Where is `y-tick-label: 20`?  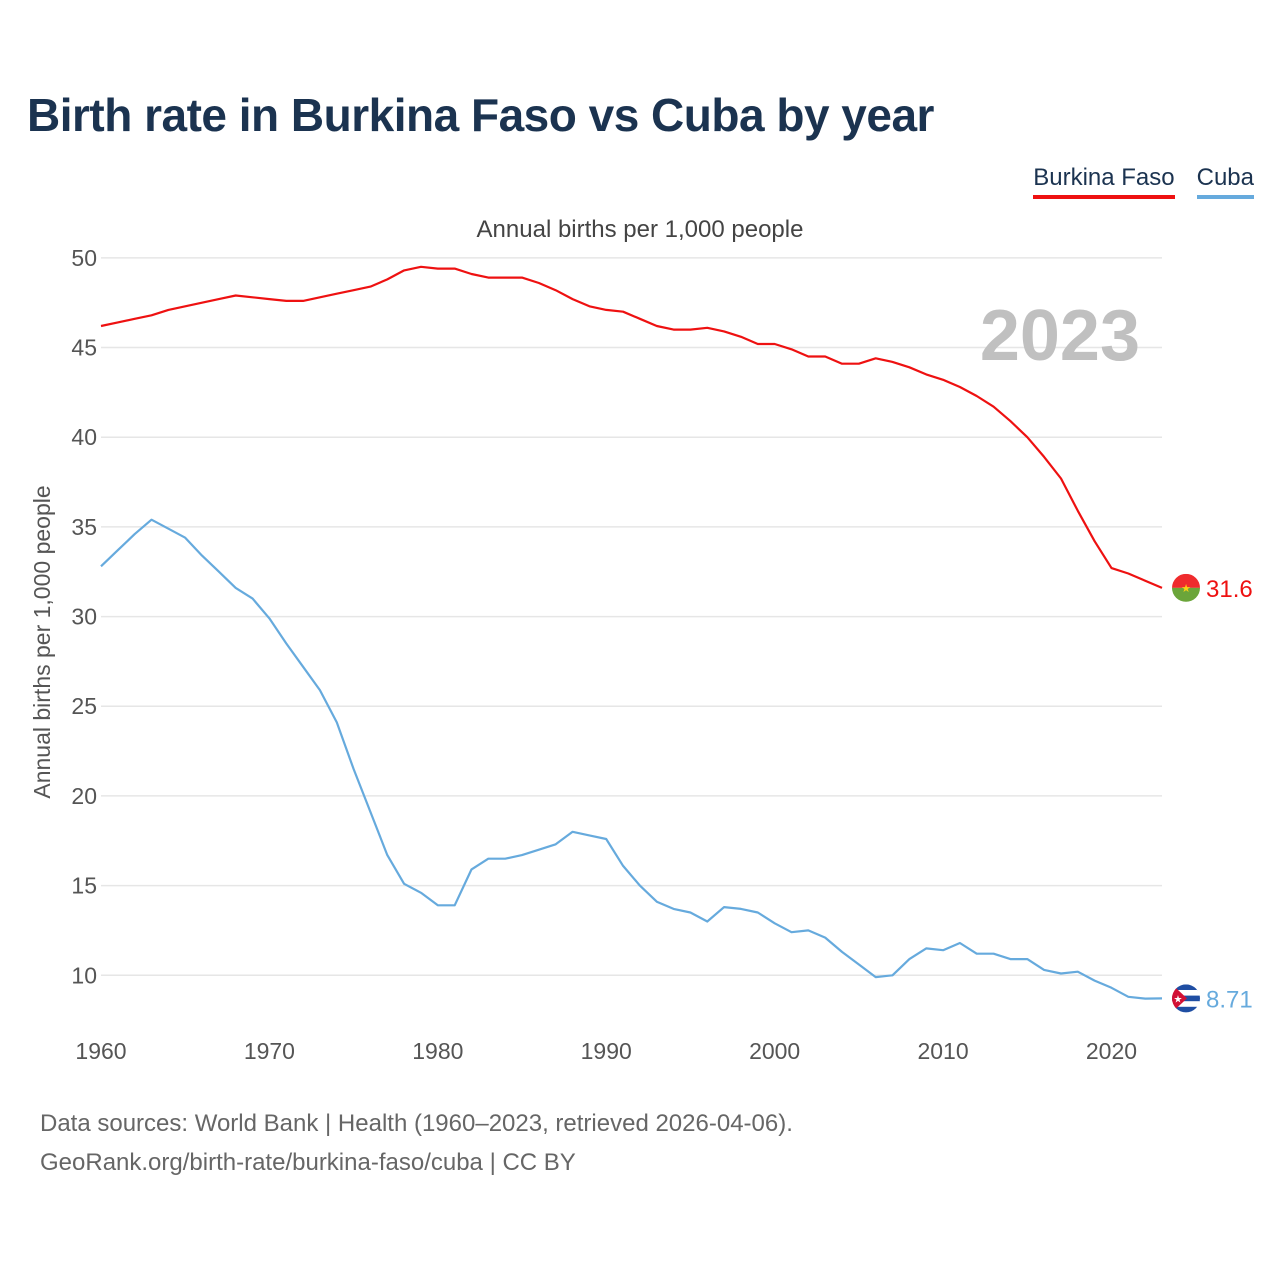
y-tick-label: 20 is located at coordinates (84, 796).